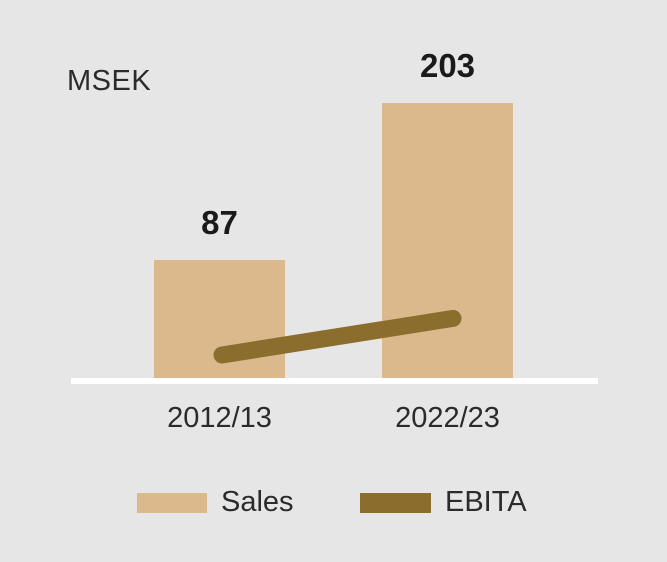  What do you see at coordinates (172, 503) in the screenshot?
I see `legend-swatch-sales` at bounding box center [172, 503].